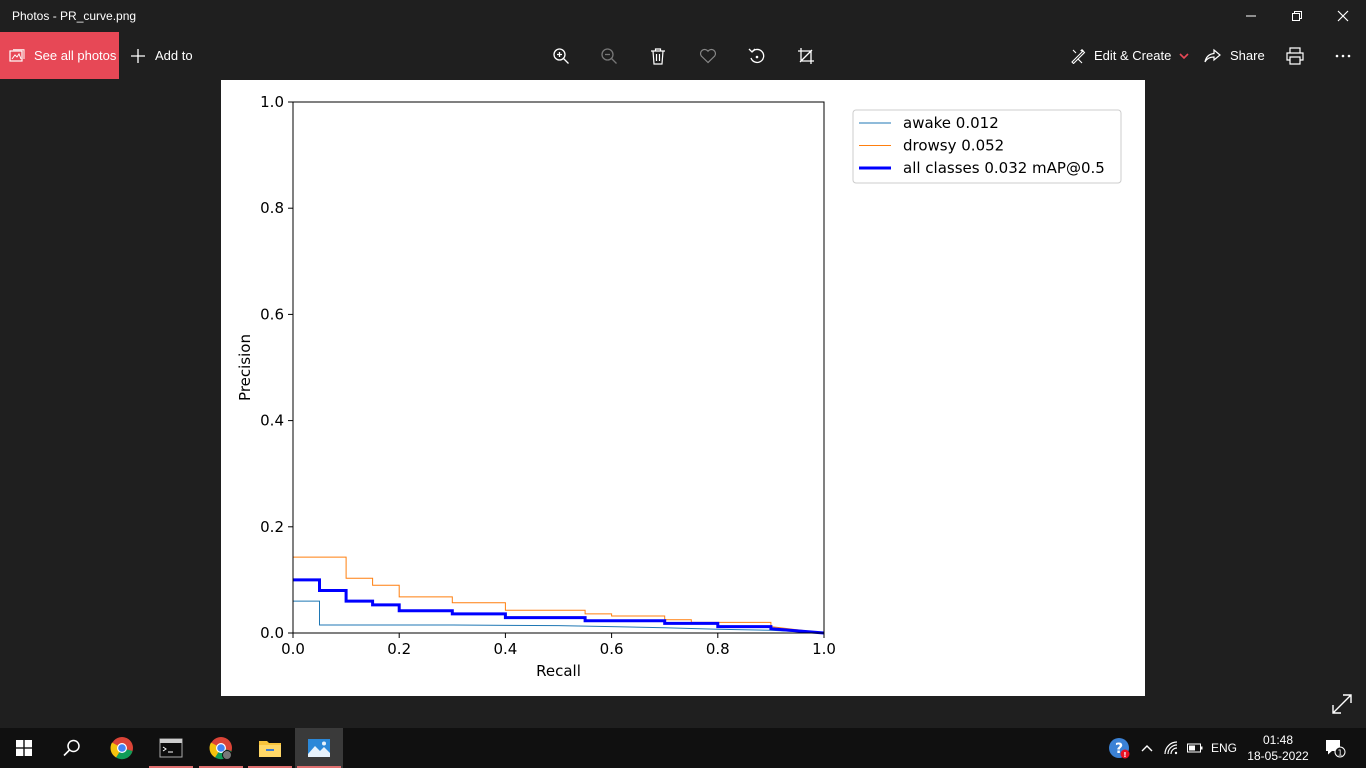 The width and height of the screenshot is (1366, 768). I want to click on legend-box, so click(987, 146).